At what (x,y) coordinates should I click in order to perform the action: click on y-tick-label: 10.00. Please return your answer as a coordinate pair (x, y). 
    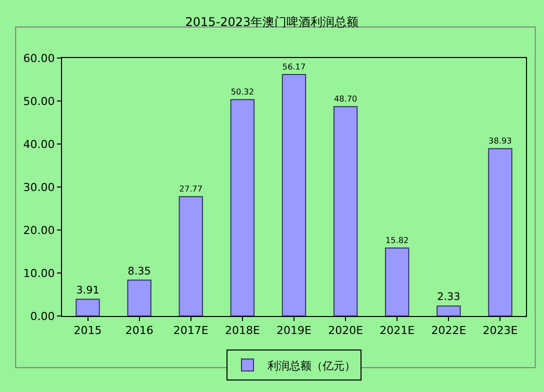
    Looking at the image, I should click on (39, 273).